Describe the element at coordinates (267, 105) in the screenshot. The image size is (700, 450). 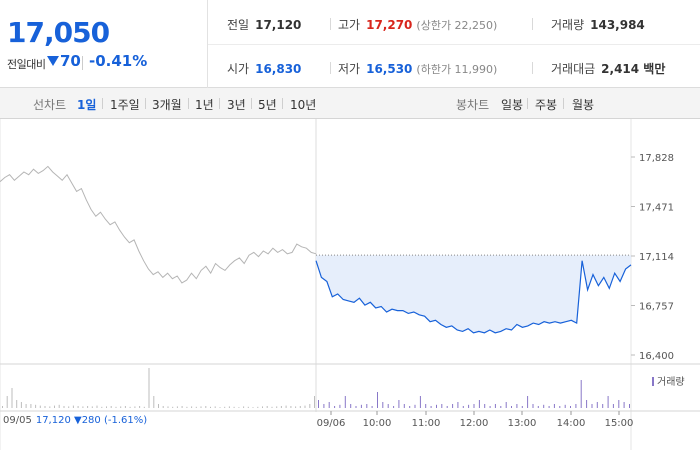
I see `tab-5-years: 5년` at that location.